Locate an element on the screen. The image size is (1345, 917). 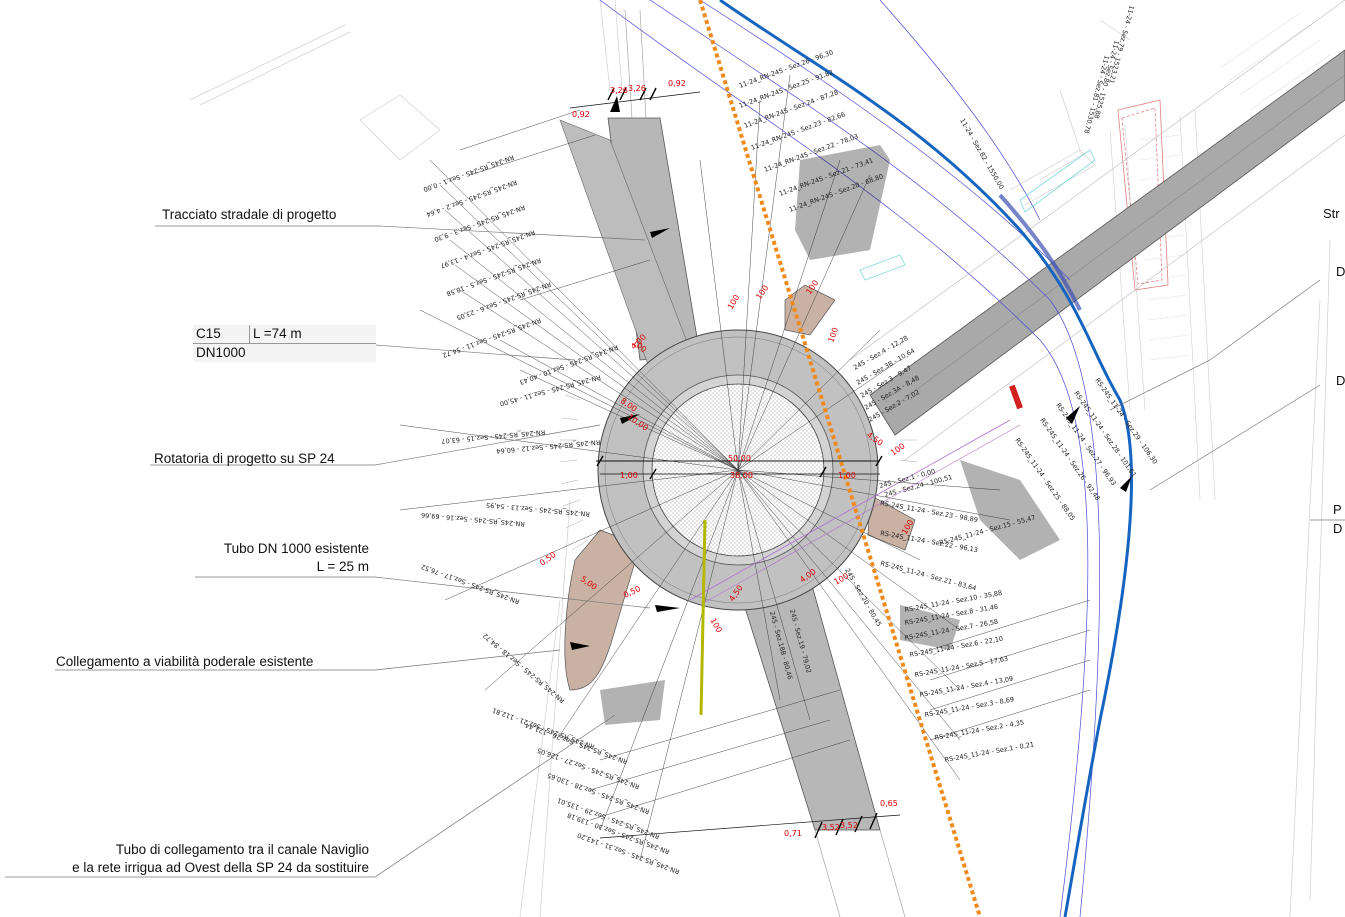
svg-text: RS-24S_11-24 - Sez.3 - 8,69 is located at coordinates (969, 707).